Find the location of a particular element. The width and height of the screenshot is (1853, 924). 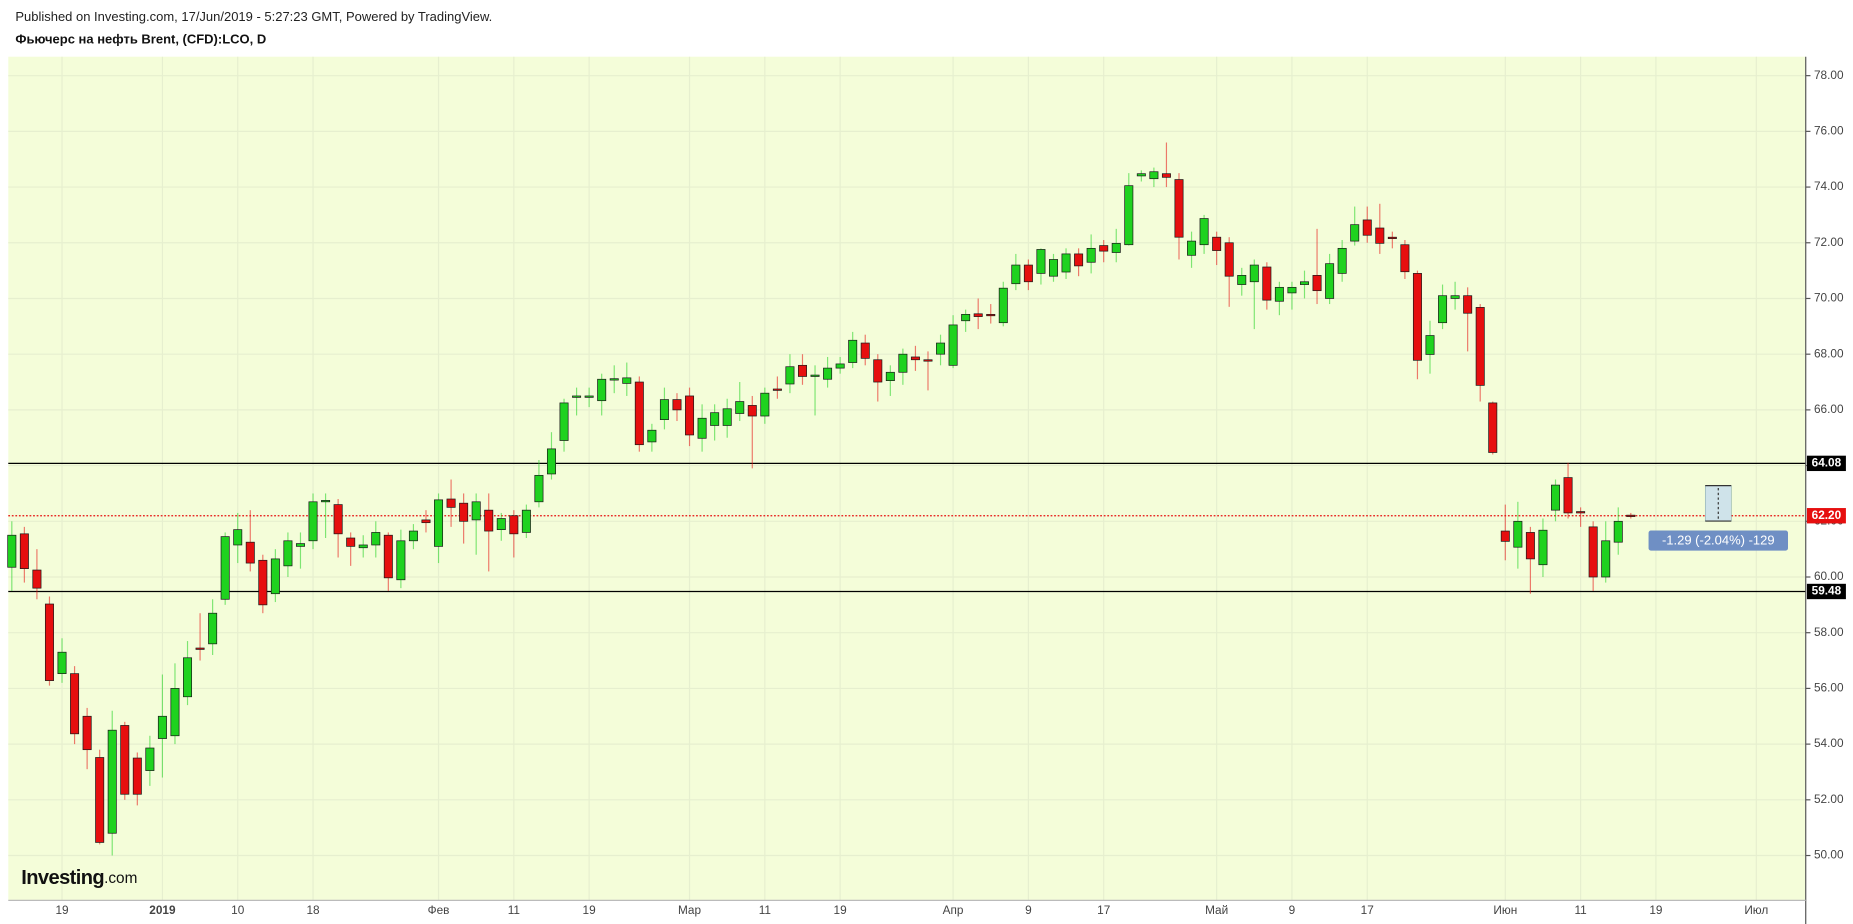

level-label: 64.08 is located at coordinates (1827, 462).